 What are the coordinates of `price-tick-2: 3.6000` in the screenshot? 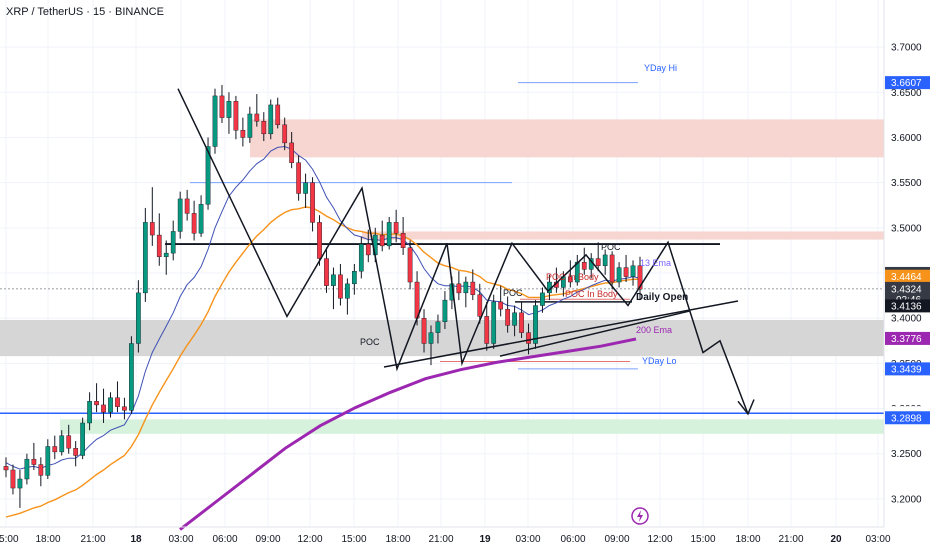 It's located at (906, 138).